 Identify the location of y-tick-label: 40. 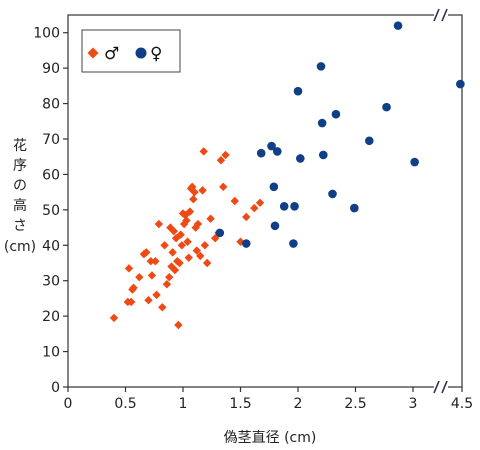
(51, 246).